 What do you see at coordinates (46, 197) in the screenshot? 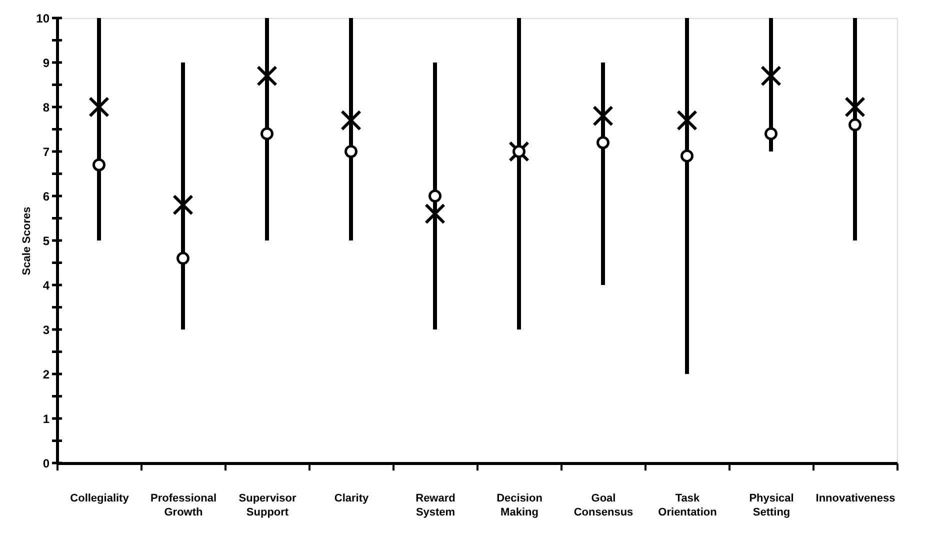
I see `y-tick-label: 6` at bounding box center [46, 197].